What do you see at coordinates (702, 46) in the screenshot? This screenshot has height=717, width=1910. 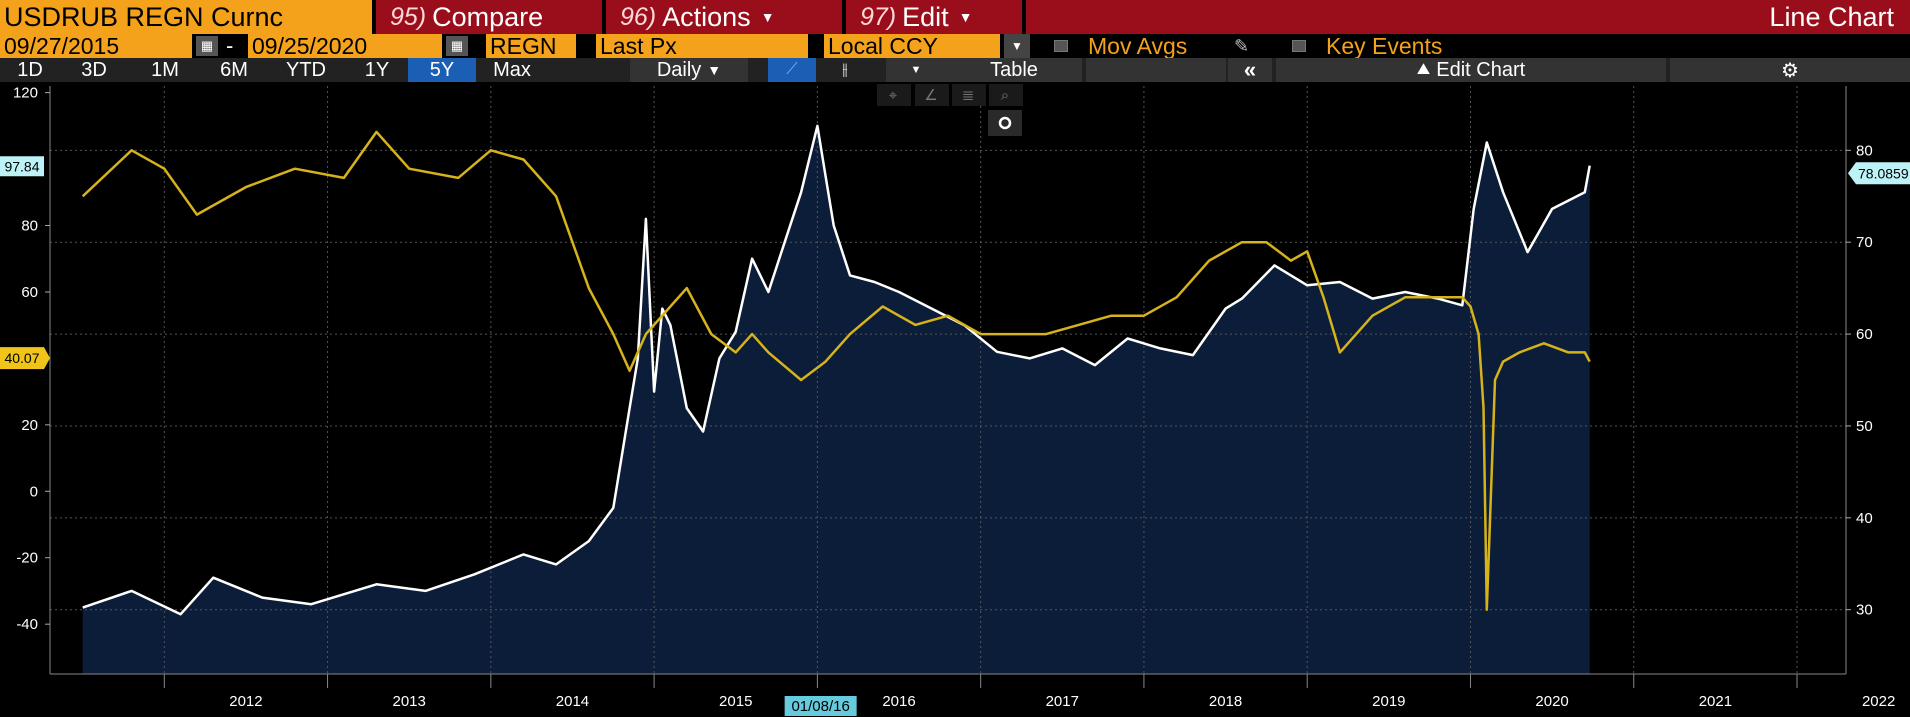 I see `field-selector: Last Px` at bounding box center [702, 46].